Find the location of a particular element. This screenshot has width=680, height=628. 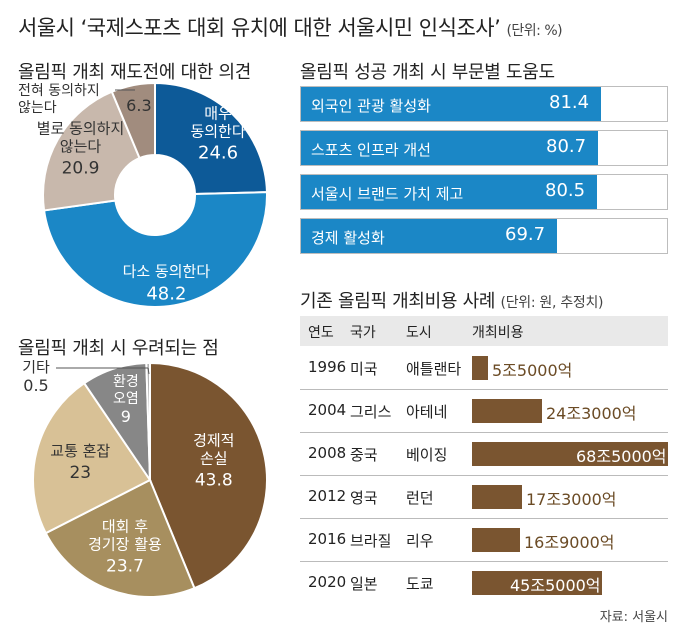

help-bar-label: 서울시 브랜드 가치 제고 is located at coordinates (387, 194).